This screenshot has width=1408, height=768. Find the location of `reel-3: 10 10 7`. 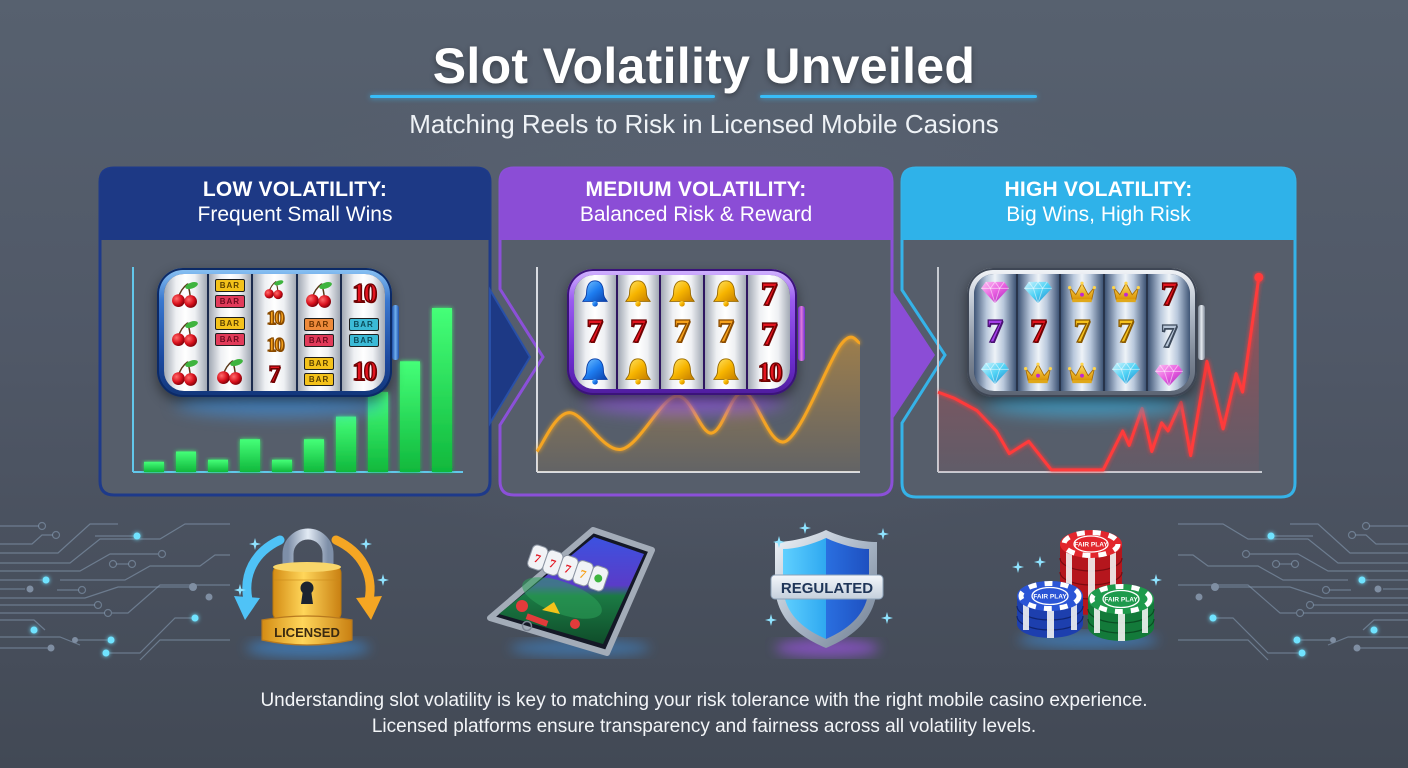

reel-3: 10 10 7 is located at coordinates (274, 332).